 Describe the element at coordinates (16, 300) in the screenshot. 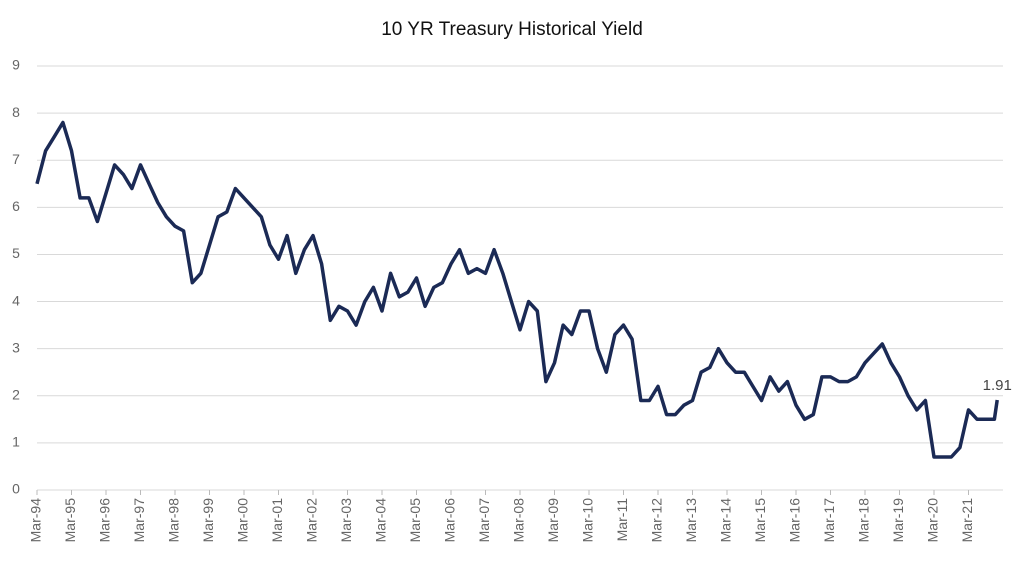

I see `y-tick-label: 4` at that location.